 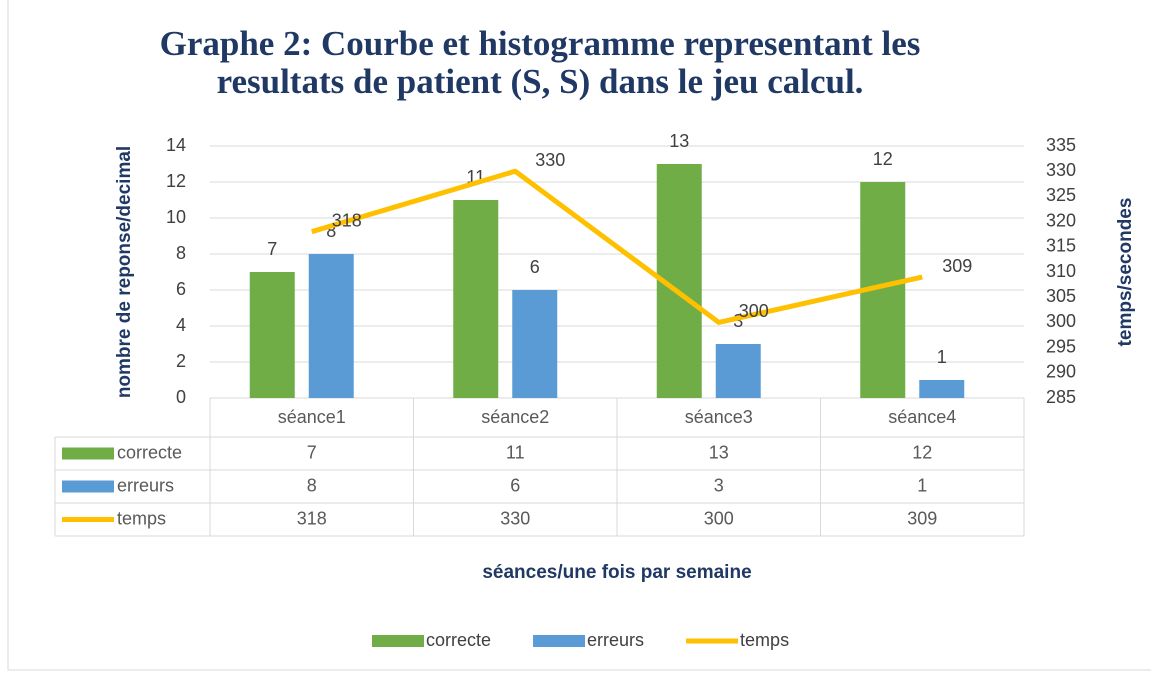 What do you see at coordinates (957, 266) in the screenshot?
I see `data-label: 309` at bounding box center [957, 266].